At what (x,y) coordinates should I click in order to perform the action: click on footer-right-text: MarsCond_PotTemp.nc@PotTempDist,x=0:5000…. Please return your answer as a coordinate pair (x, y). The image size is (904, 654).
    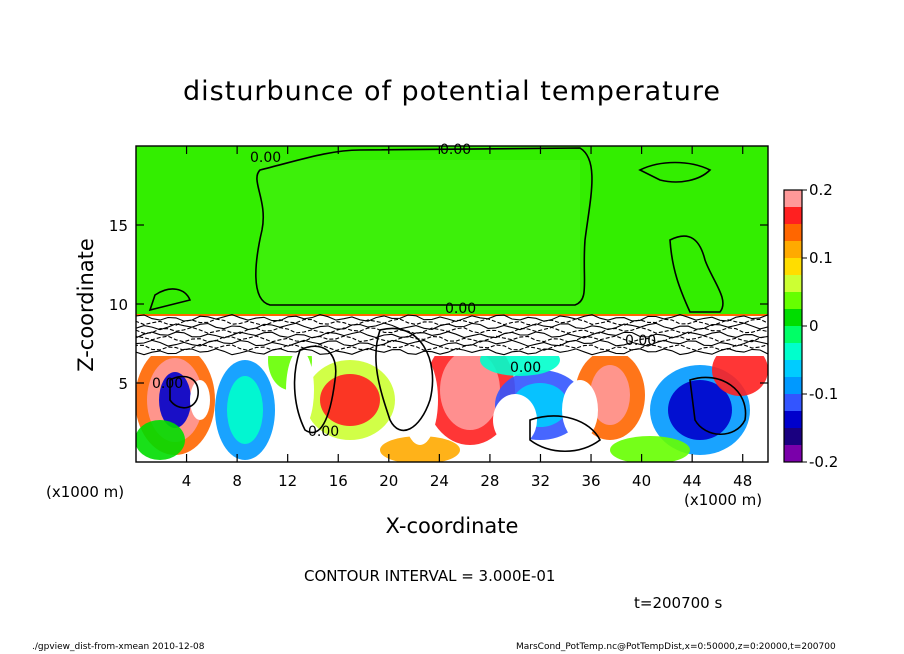
    Looking at the image, I should click on (676, 647).